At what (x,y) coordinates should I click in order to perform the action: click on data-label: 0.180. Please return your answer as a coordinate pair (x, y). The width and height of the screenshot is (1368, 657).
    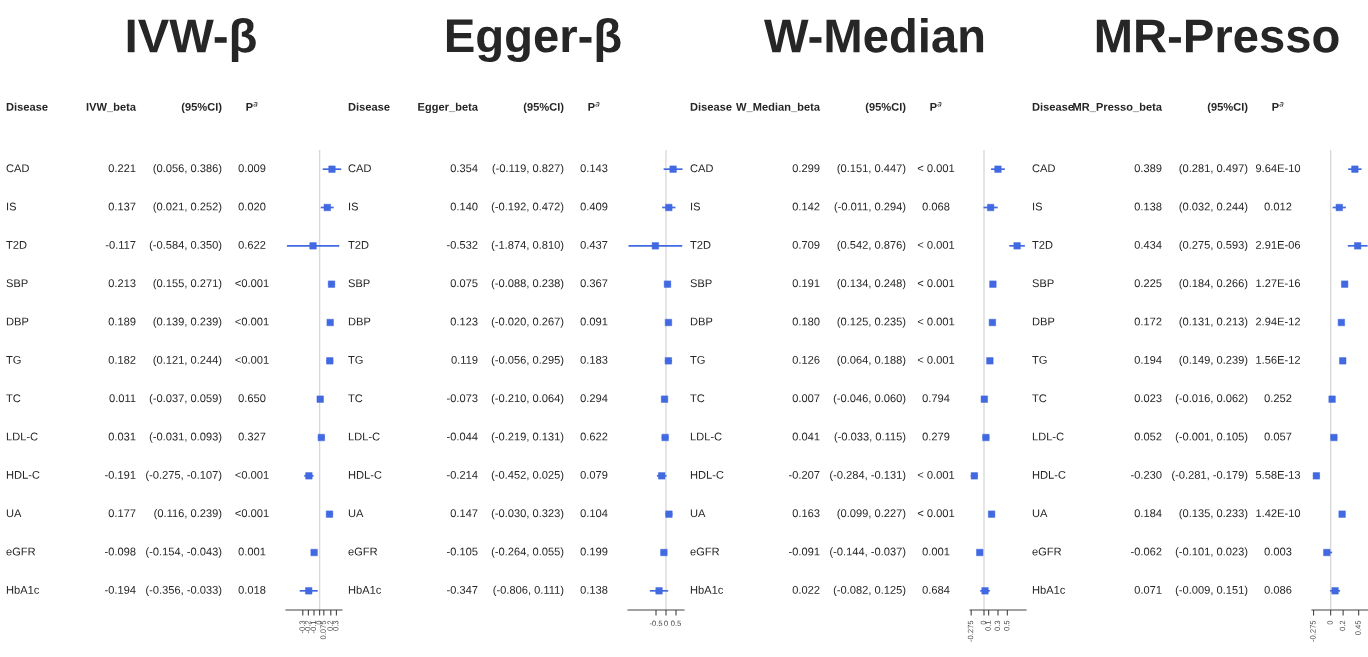
    Looking at the image, I should click on (806, 321).